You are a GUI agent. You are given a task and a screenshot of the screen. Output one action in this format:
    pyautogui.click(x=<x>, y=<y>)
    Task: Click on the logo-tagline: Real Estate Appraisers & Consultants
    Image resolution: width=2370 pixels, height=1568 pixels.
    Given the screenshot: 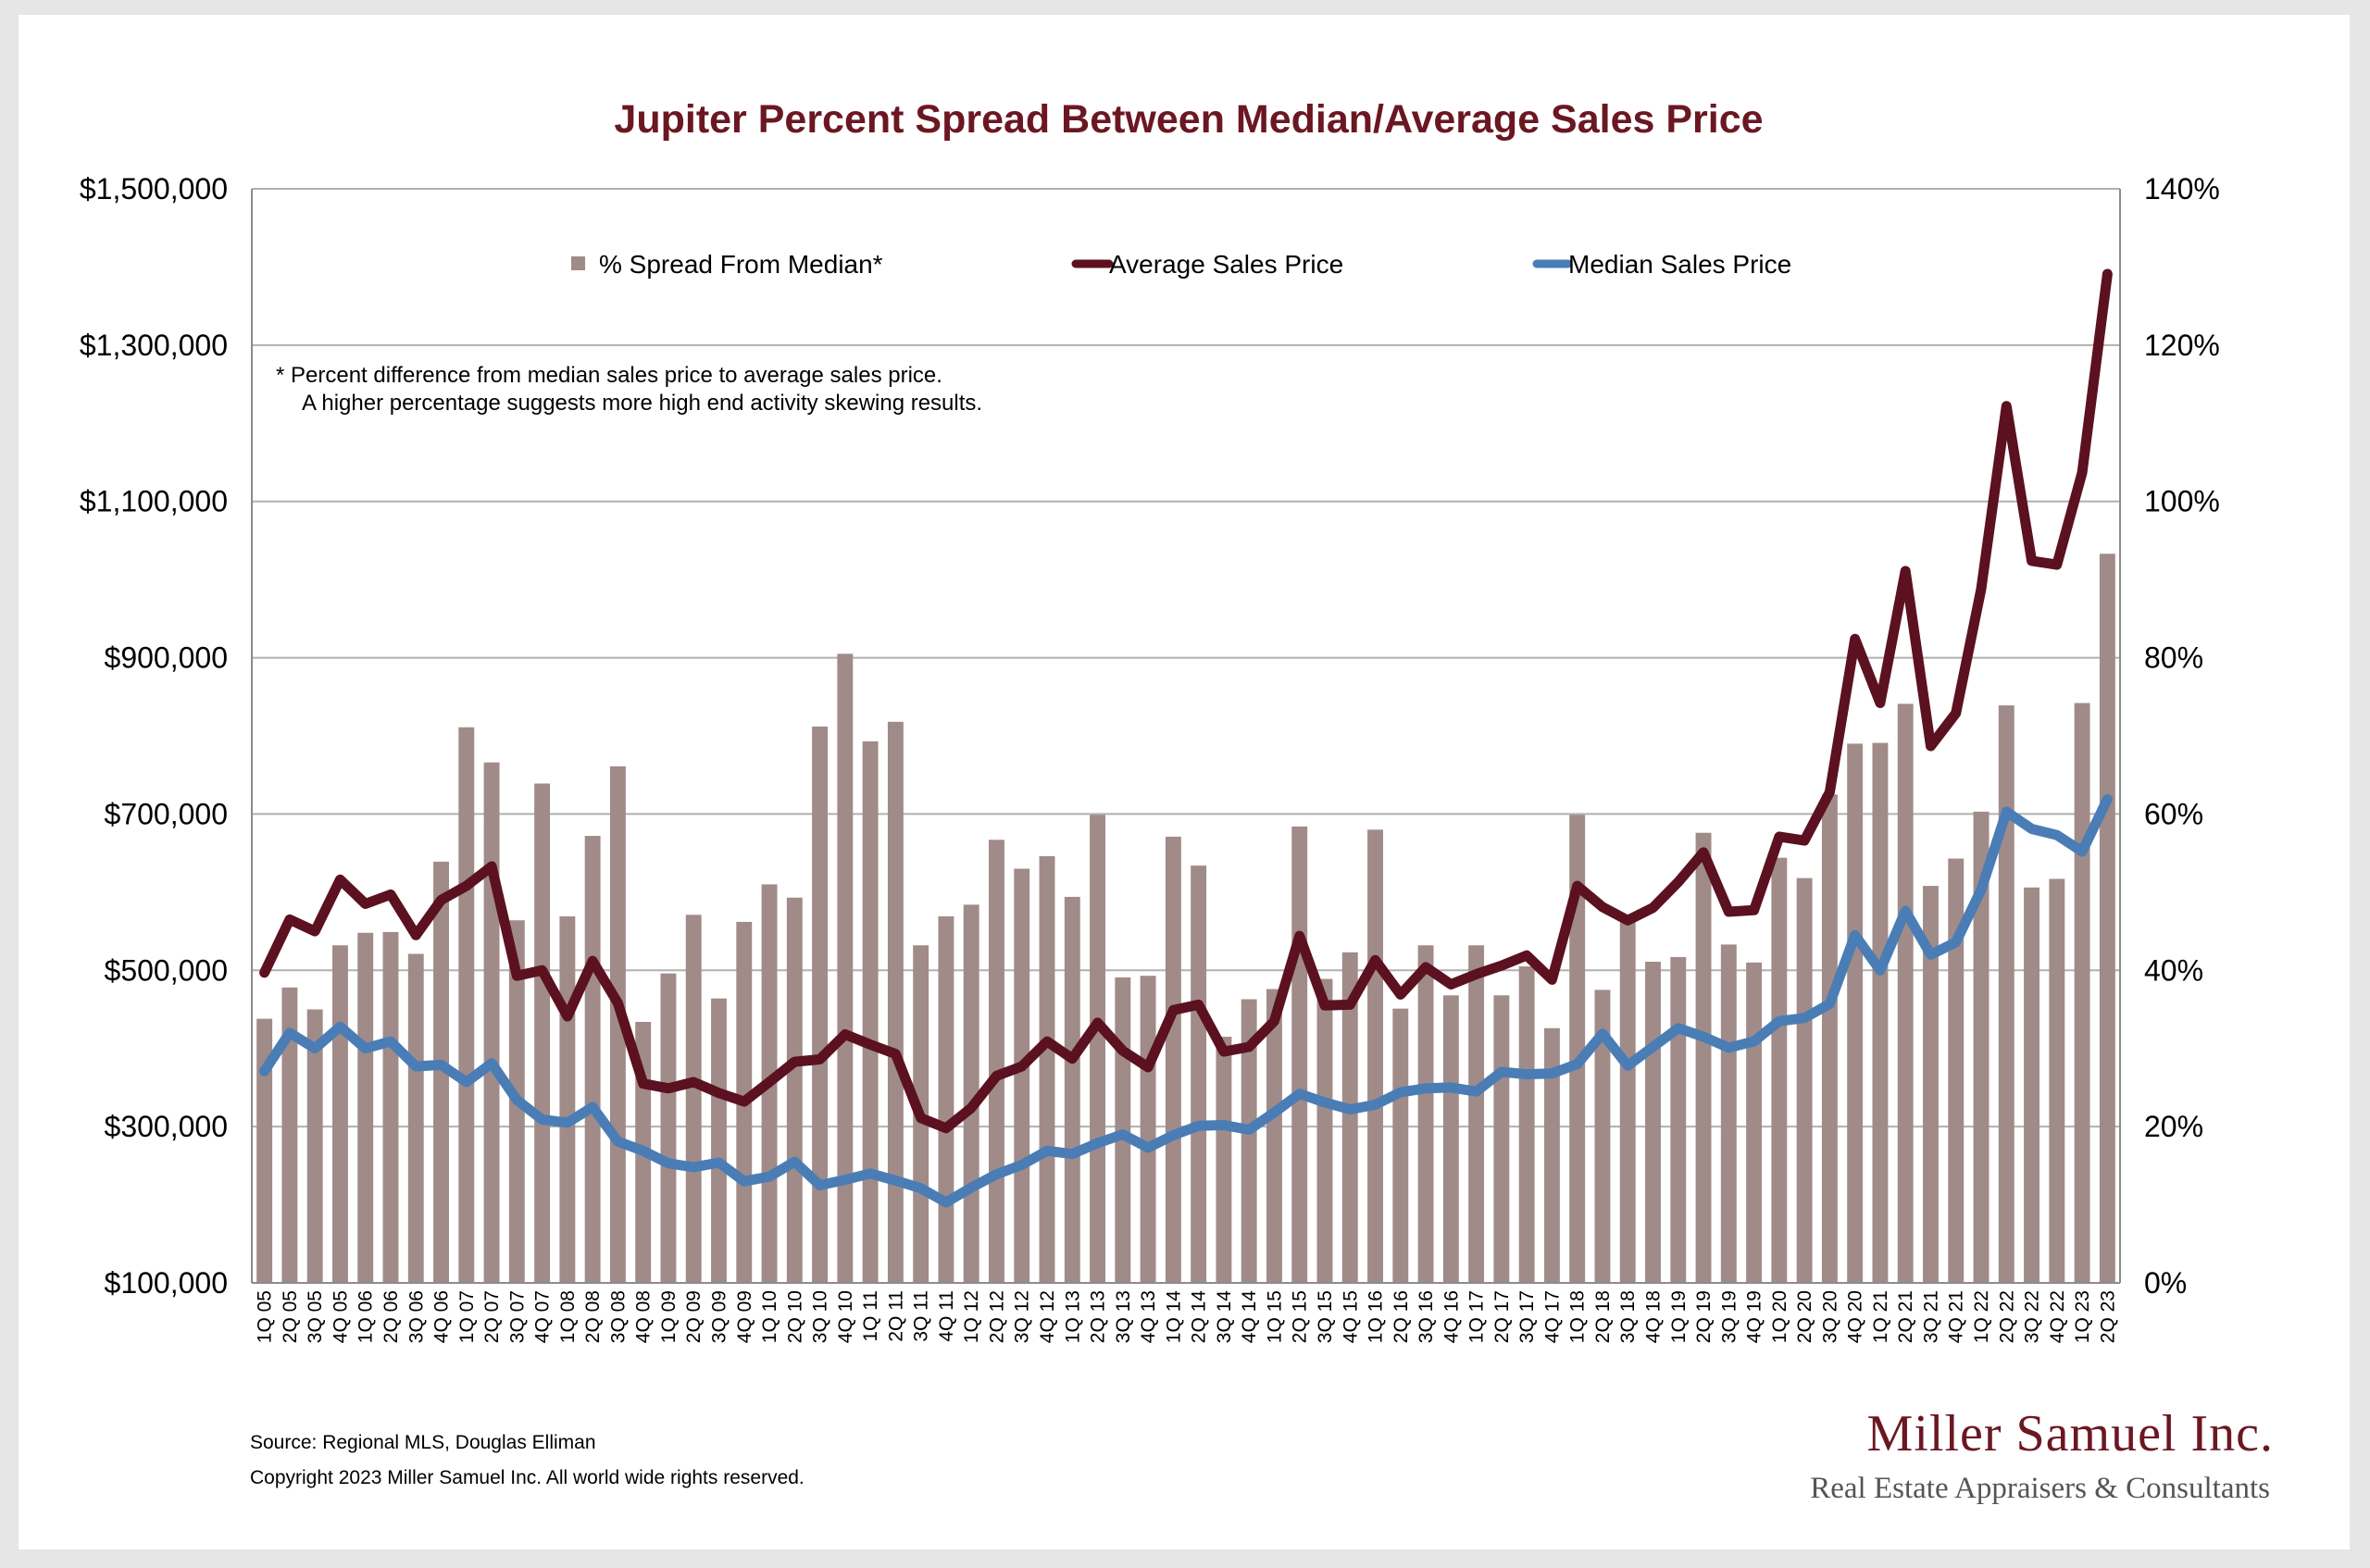 What is the action you would take?
    pyautogui.click(x=2040, y=1488)
    